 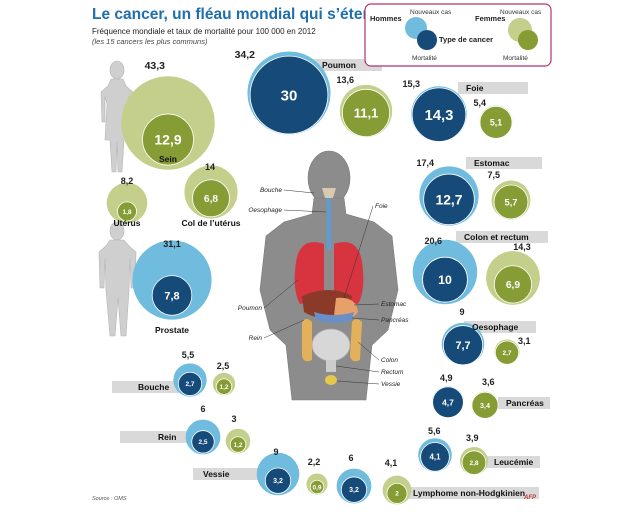 I want to click on mortality-value-label: 1,2, so click(x=223, y=387).